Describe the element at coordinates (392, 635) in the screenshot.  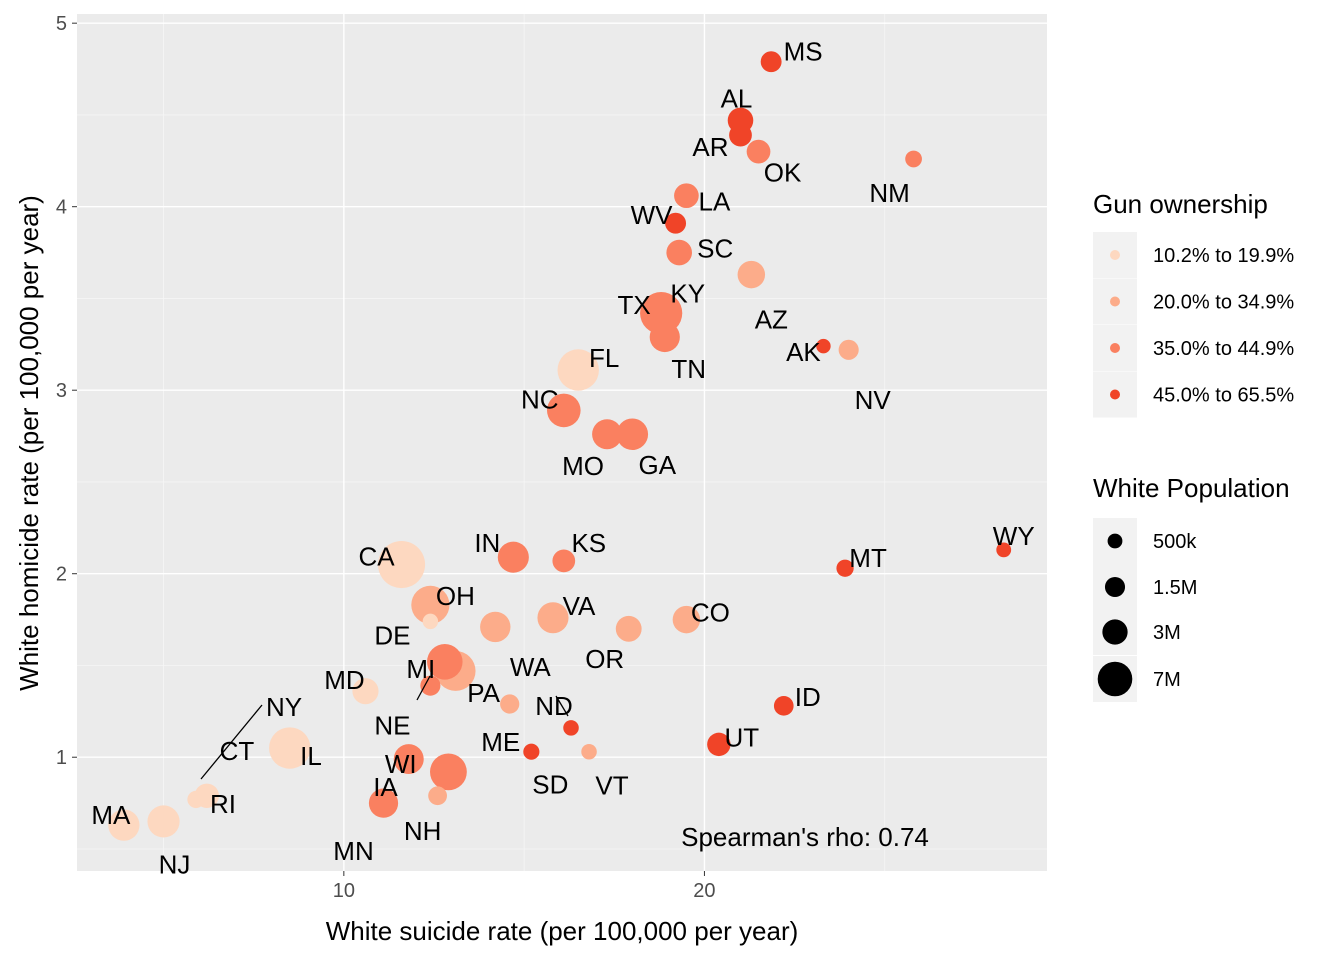
I see `label-de: DE` at that location.